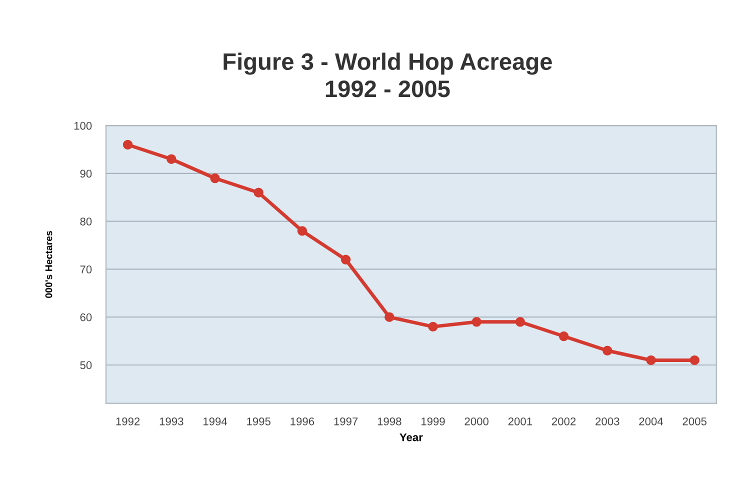 This screenshot has height=483, width=731. Describe the element at coordinates (128, 421) in the screenshot. I see `x-tick-label: 1992` at that location.